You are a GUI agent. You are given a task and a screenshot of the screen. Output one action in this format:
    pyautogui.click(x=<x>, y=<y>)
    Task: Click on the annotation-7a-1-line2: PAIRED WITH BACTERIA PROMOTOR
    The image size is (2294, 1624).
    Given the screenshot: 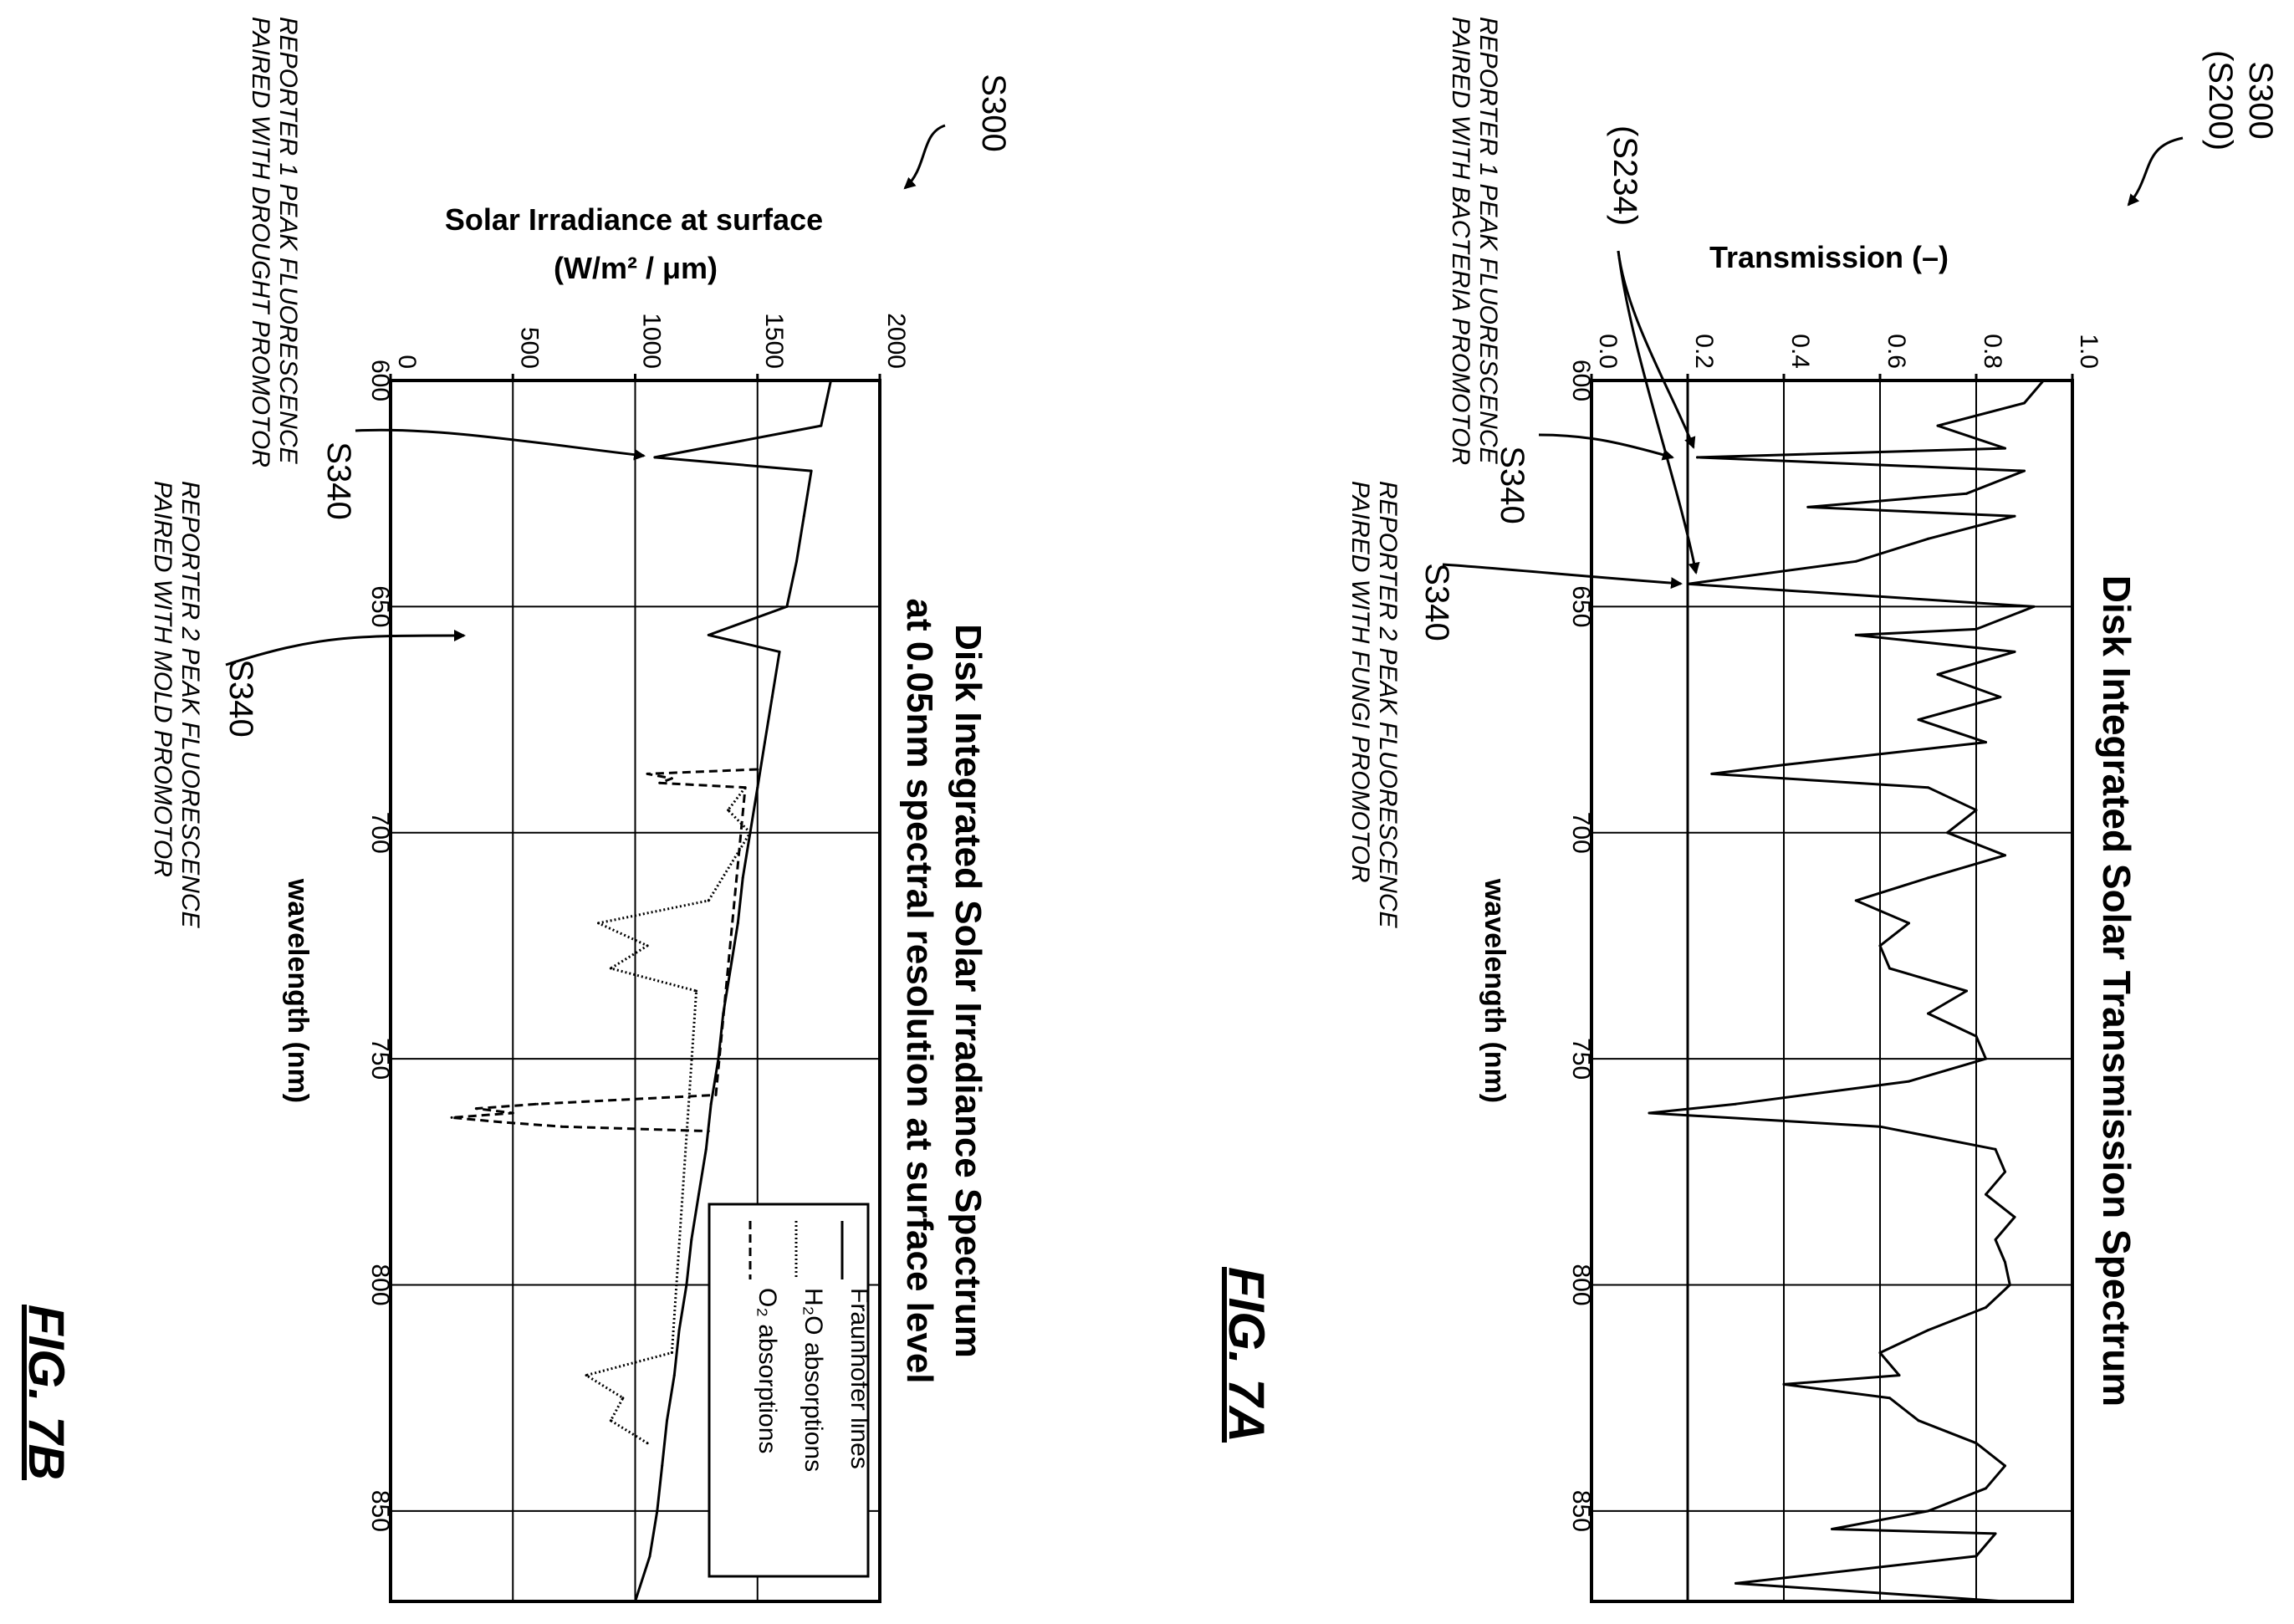 What is the action you would take?
    pyautogui.click(x=1460, y=241)
    